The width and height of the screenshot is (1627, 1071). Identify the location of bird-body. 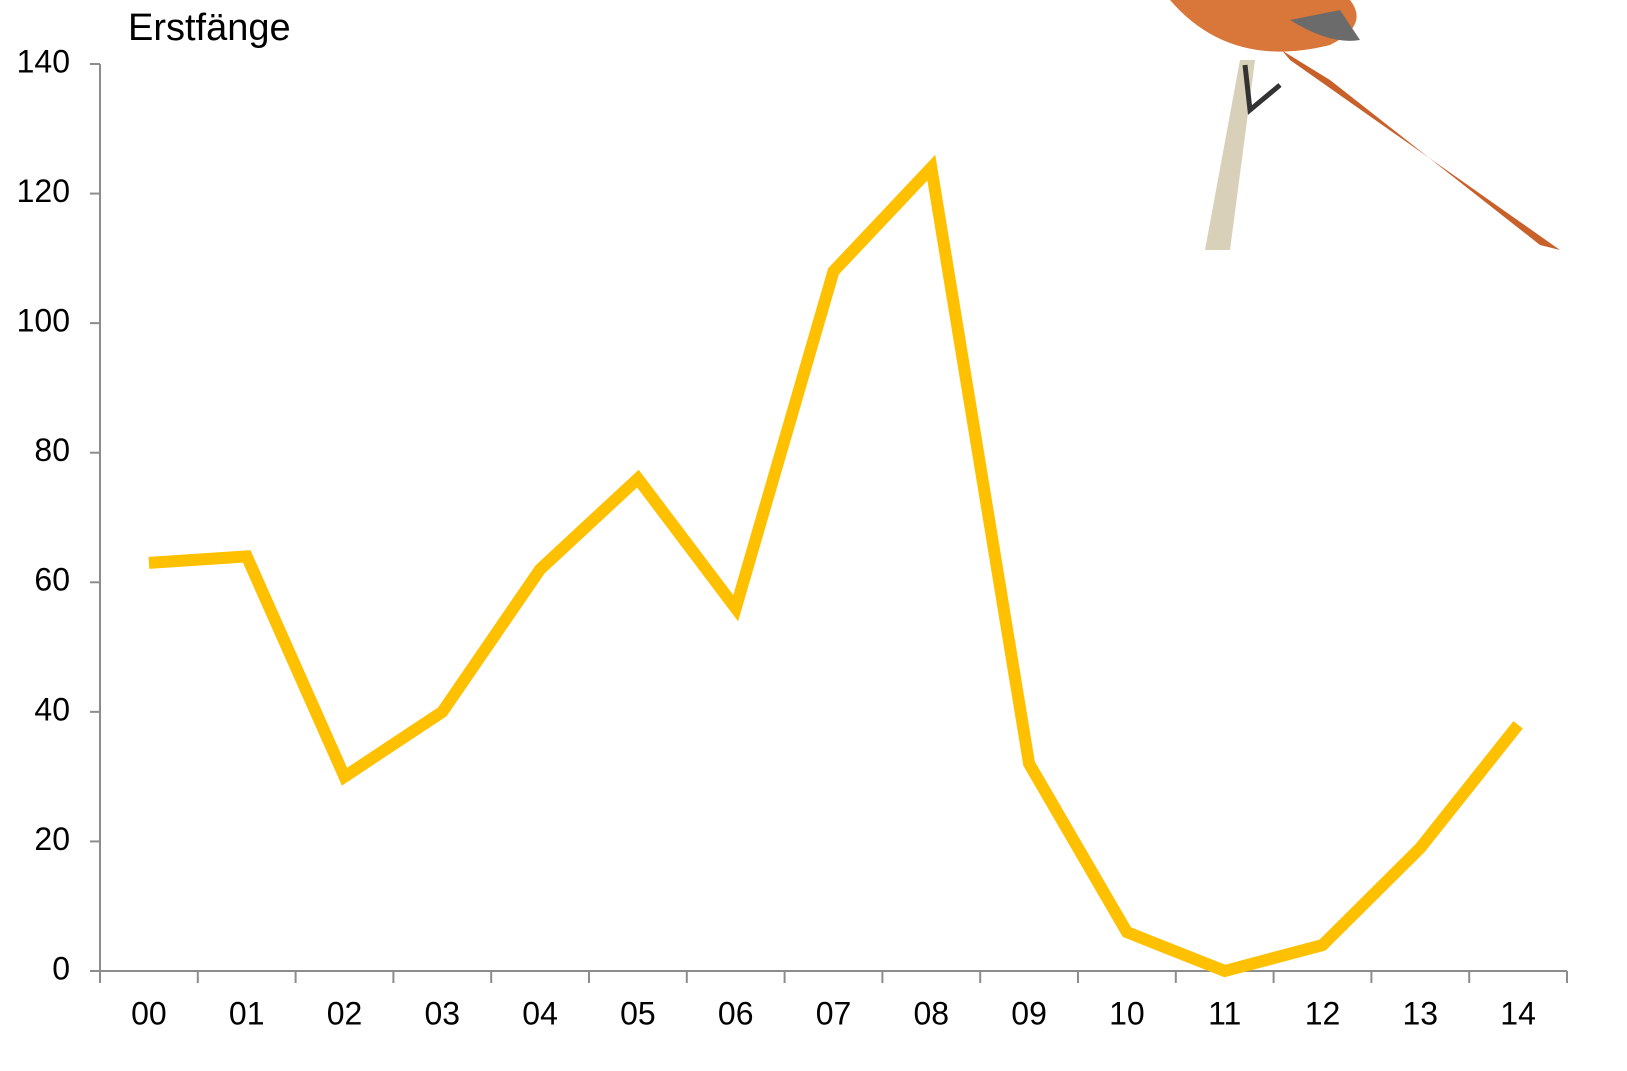
(1263, 26).